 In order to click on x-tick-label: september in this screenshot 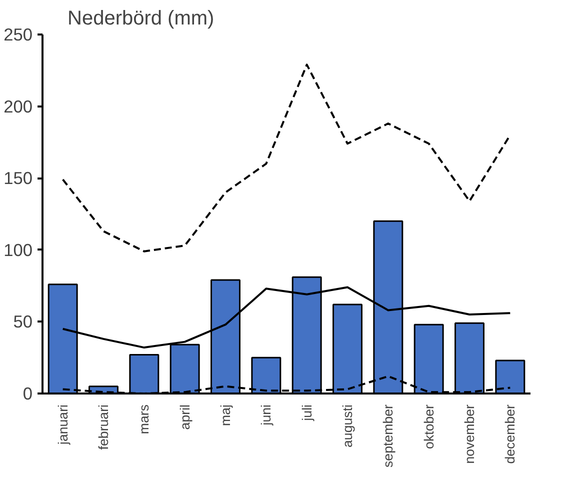, I will do `click(388, 436)`.